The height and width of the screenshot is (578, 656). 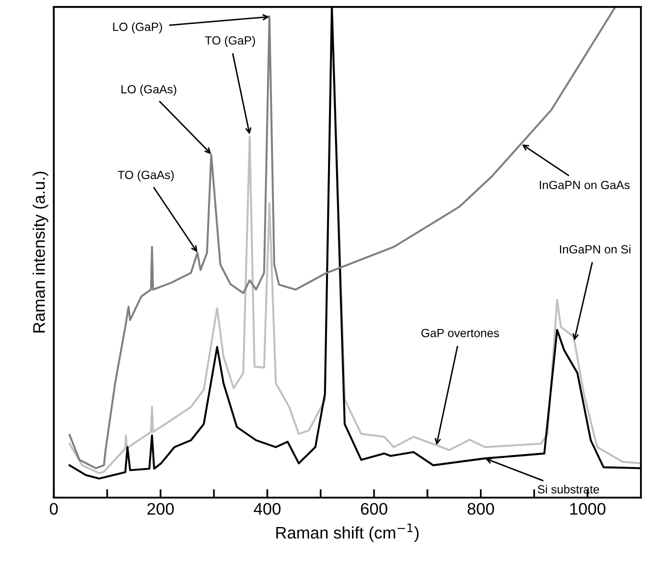 I want to click on x-tick-label: 200, so click(x=160, y=508).